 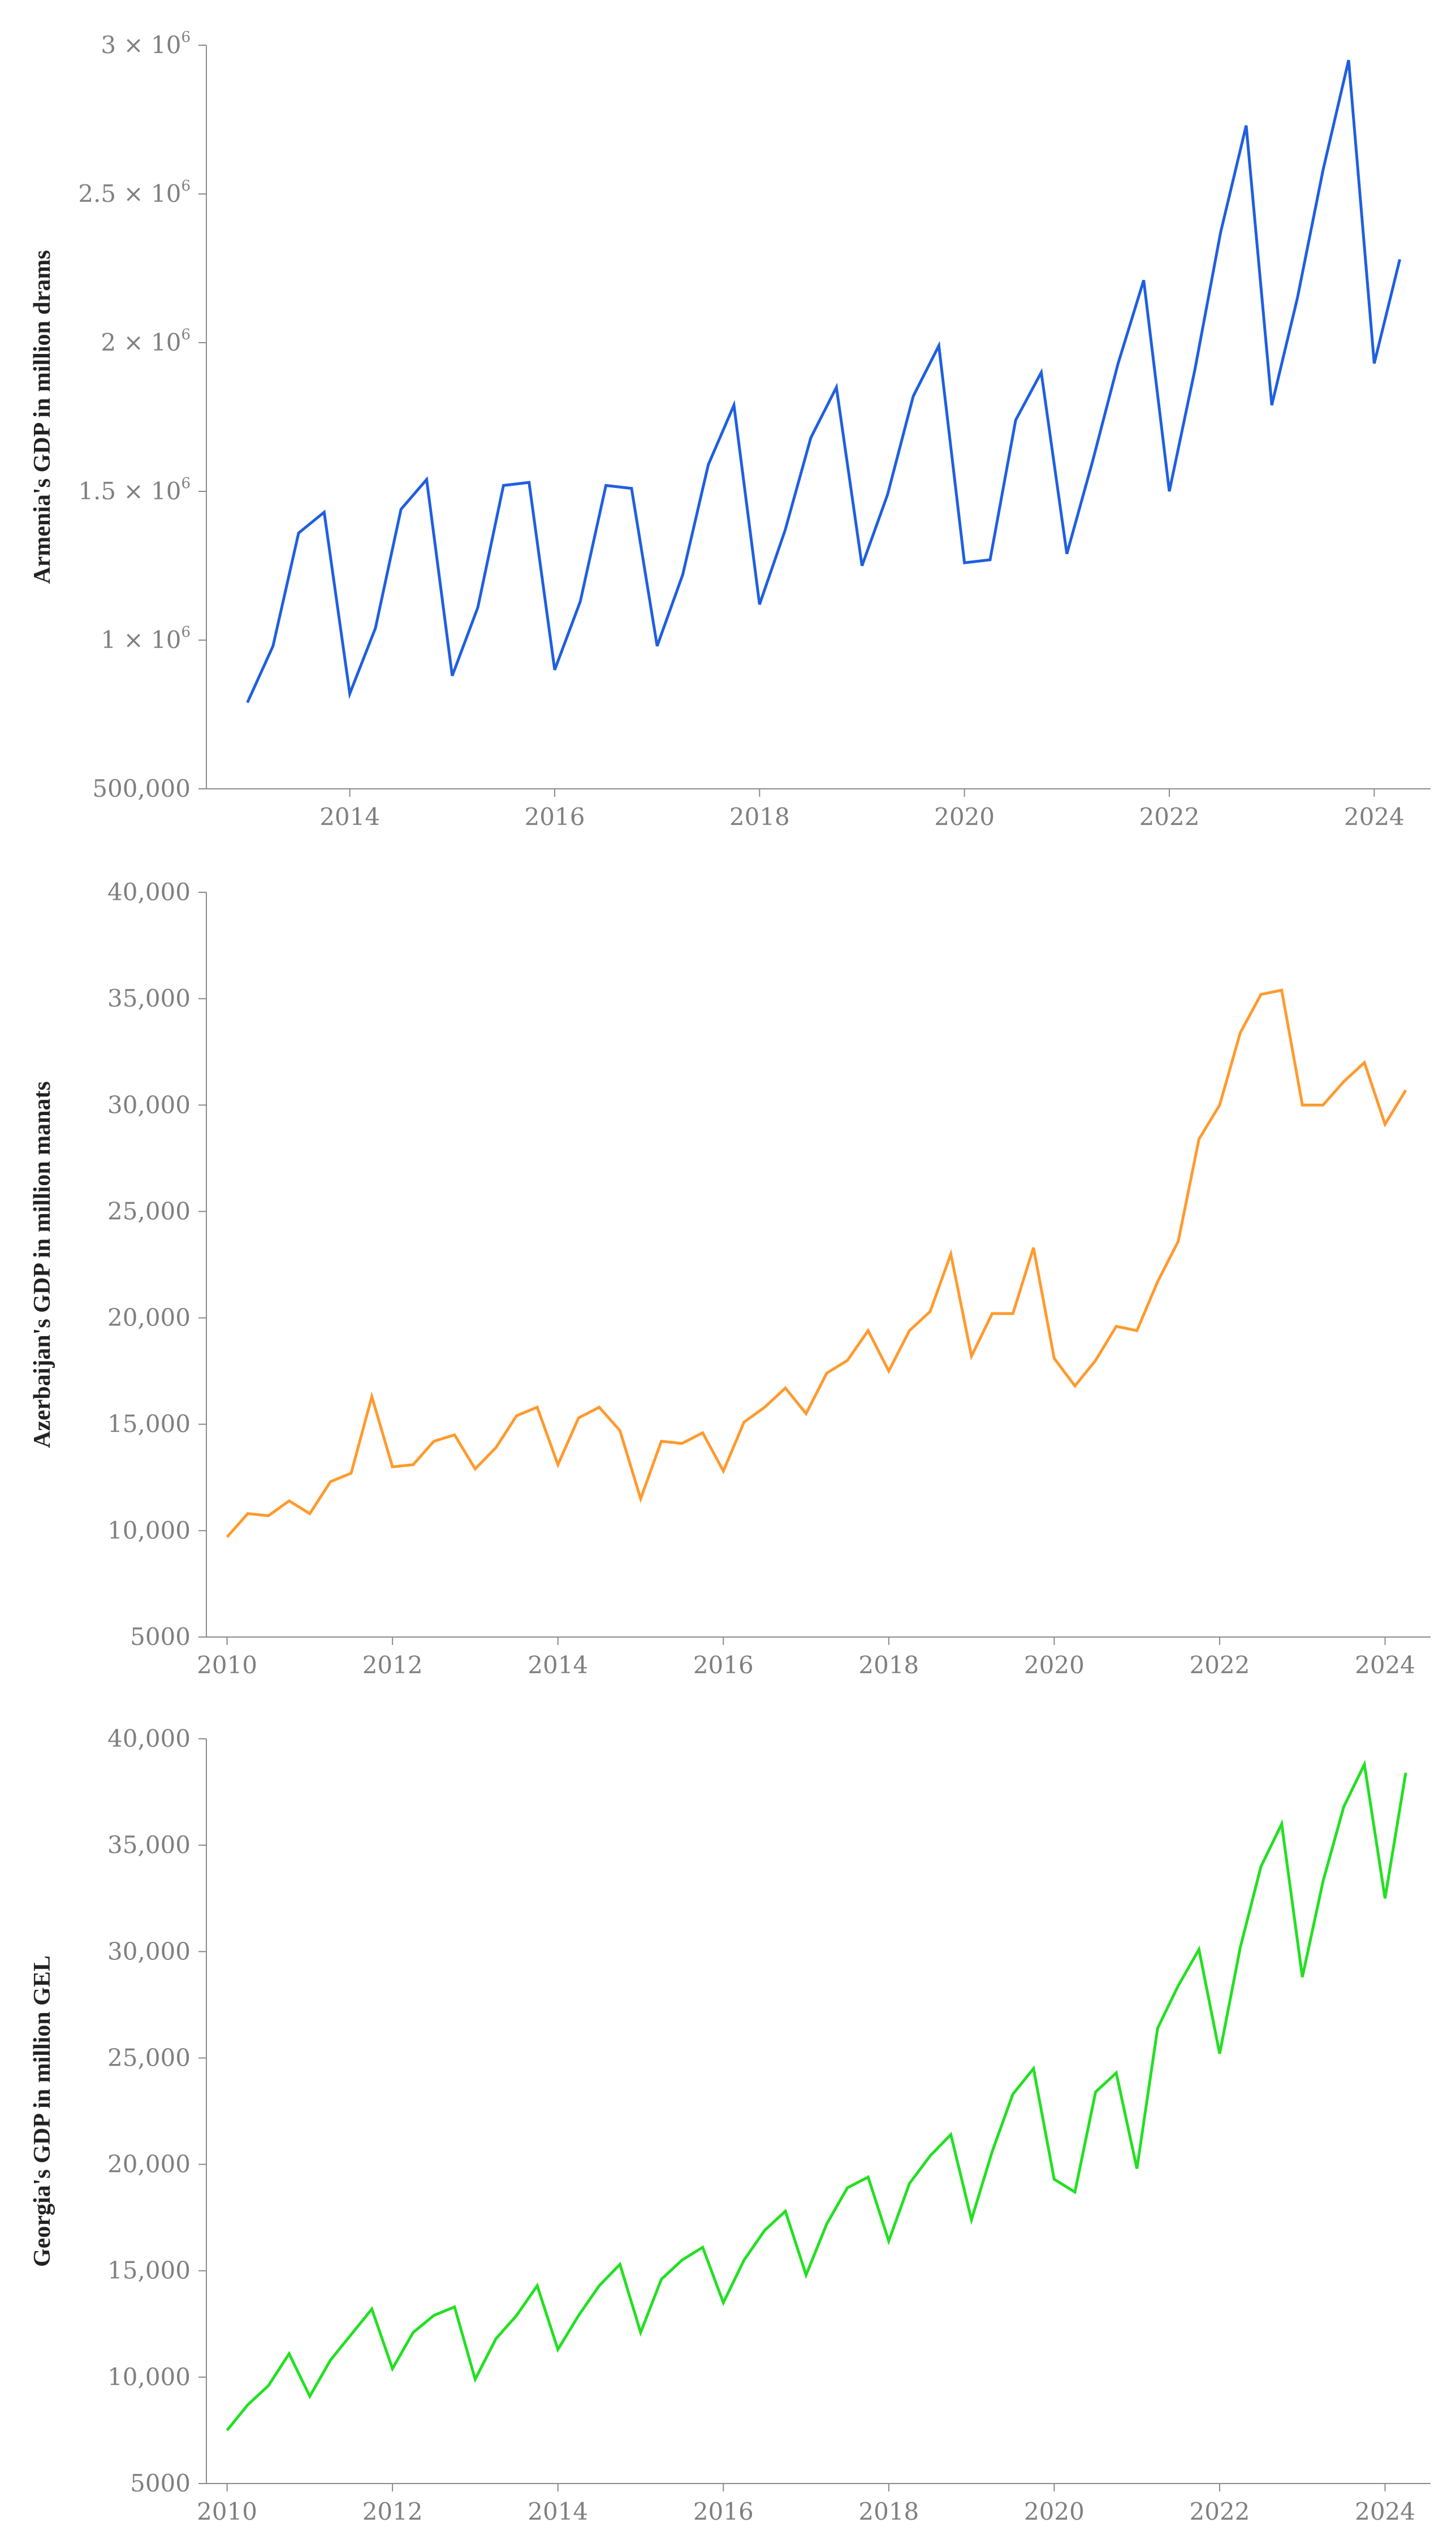 I want to click on y-tick-label: 2.5 × 106, so click(x=134, y=193).